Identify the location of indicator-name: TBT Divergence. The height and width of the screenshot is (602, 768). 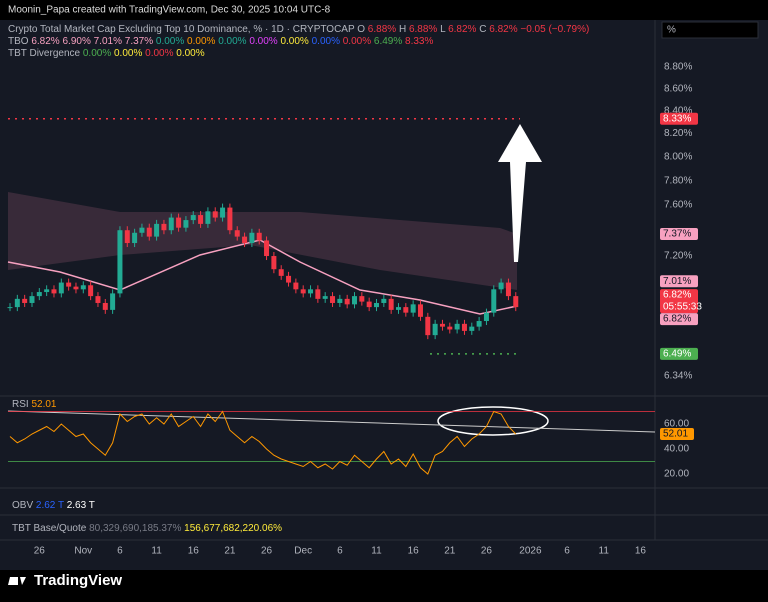
(44, 53).